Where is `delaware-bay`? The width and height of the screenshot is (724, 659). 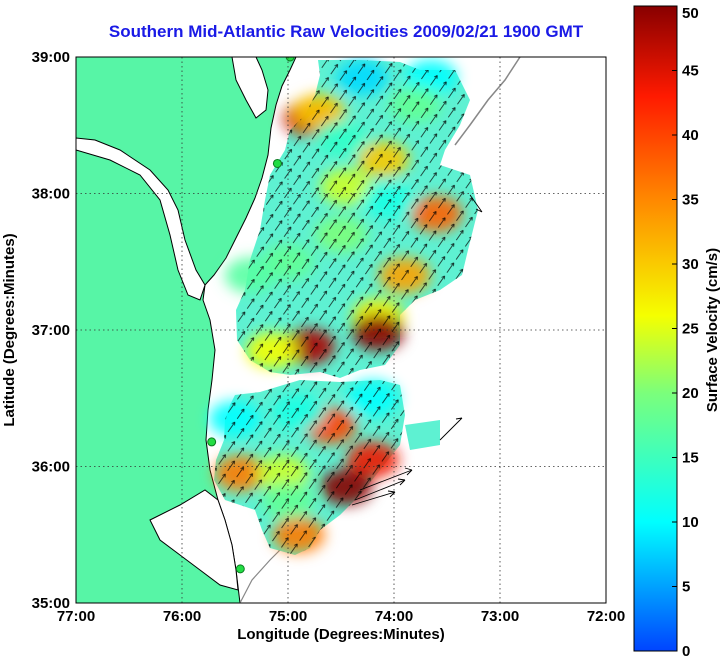
delaware-bay is located at coordinates (250, 88).